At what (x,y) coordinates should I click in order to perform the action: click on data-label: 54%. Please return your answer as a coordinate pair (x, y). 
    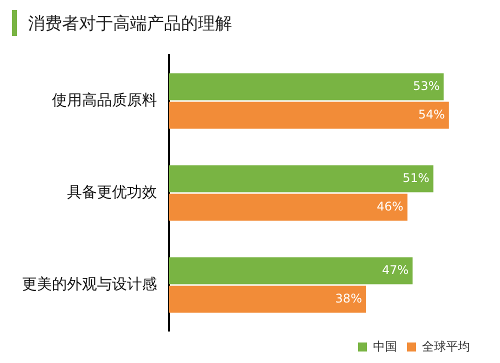
    Looking at the image, I should click on (431, 114).